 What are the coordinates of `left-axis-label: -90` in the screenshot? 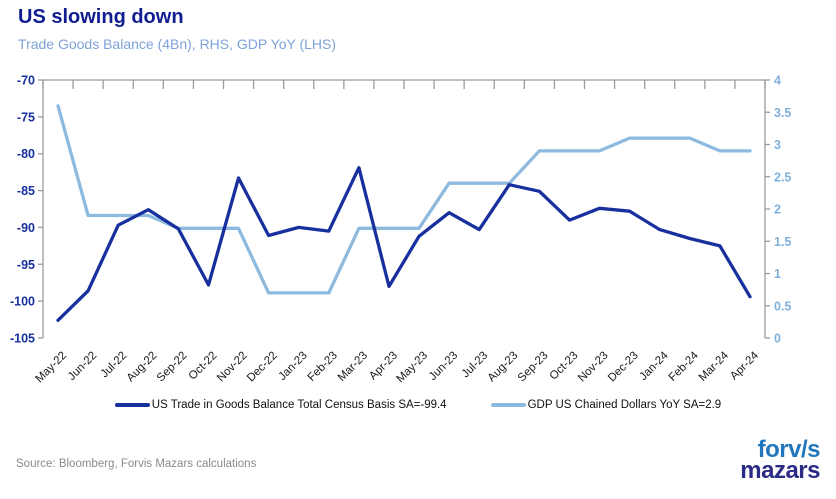 It's located at (26, 228).